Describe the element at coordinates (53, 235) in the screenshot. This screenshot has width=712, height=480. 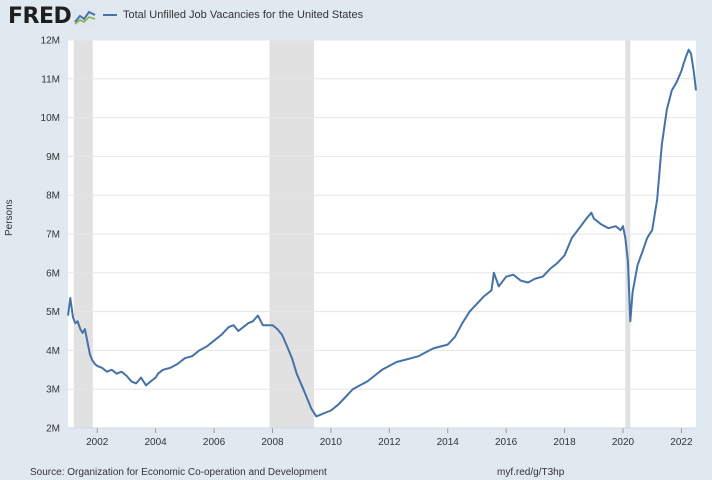
I see `y-tick-label: 7M` at that location.